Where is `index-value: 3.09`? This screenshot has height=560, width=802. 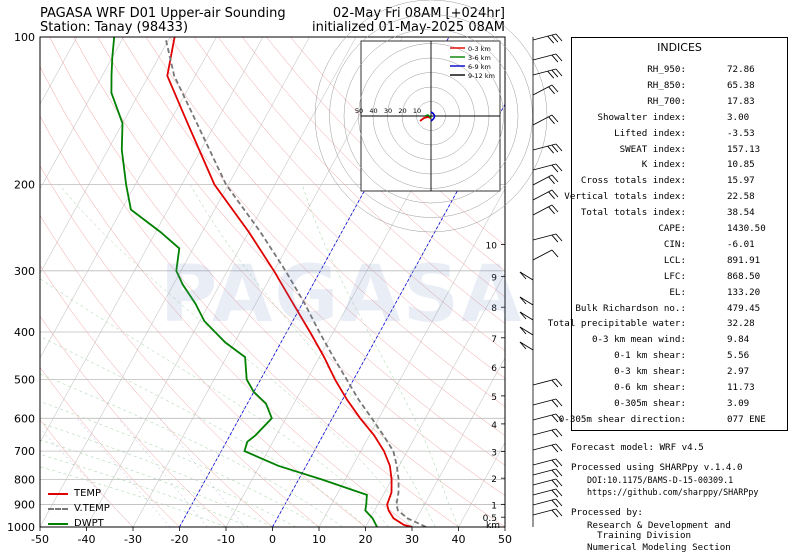
index-value: 3.09 is located at coordinates (738, 403).